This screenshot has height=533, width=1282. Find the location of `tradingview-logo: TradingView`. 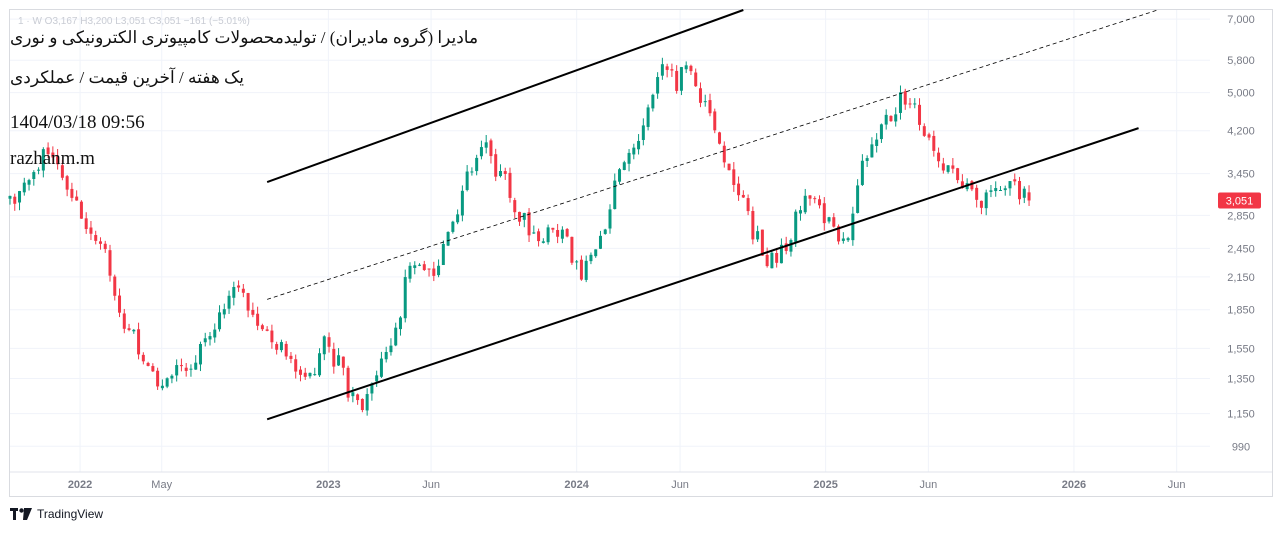

tradingview-logo: TradingView is located at coordinates (56, 514).